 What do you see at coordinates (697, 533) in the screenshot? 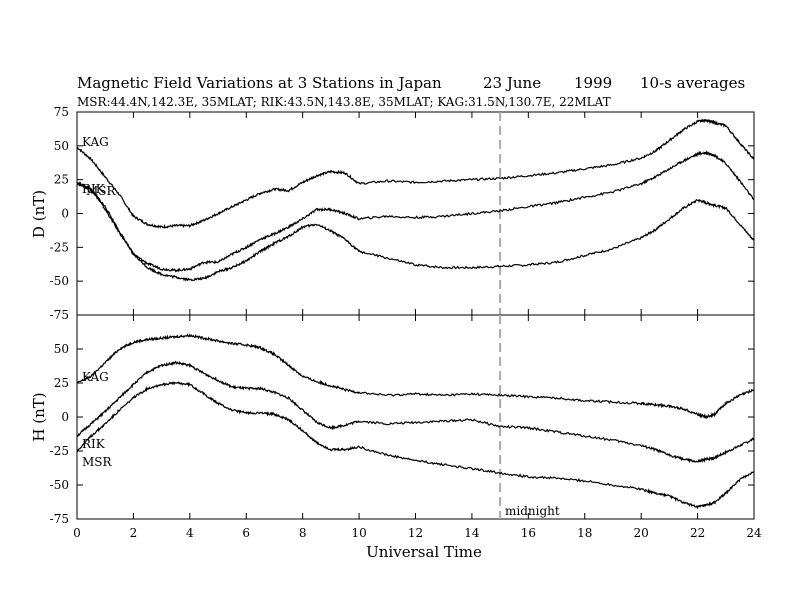
I see `x-tick-label: 22` at bounding box center [697, 533].